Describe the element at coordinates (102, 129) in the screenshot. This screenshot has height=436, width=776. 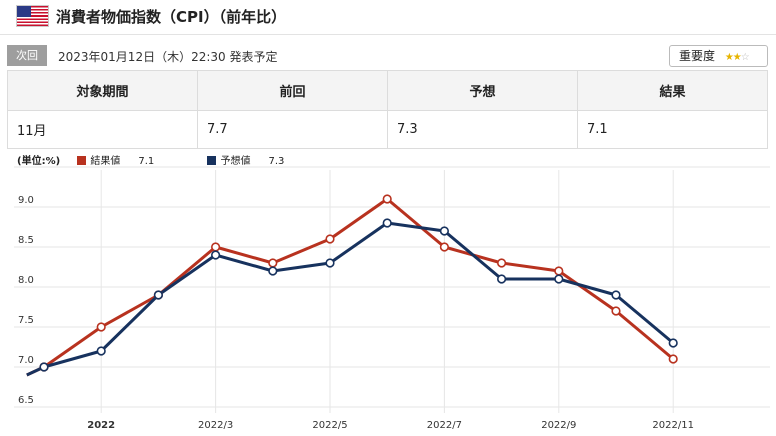
I see `cell-period: 11月` at that location.